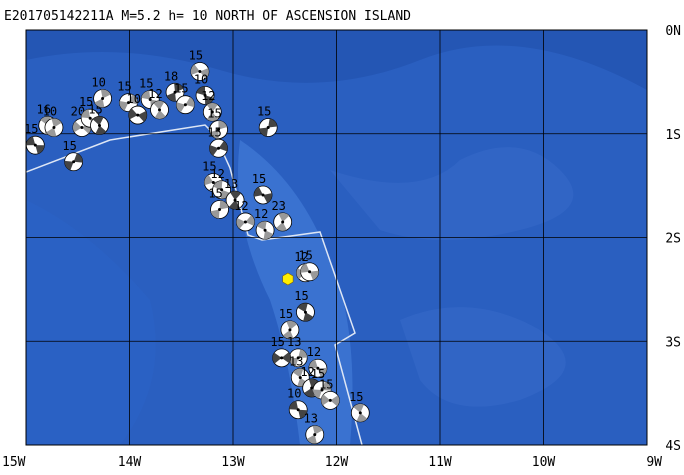 The height and width of the screenshot is (475, 684). What do you see at coordinates (673, 342) in the screenshot?
I see `lat-label: 3S` at bounding box center [673, 342].